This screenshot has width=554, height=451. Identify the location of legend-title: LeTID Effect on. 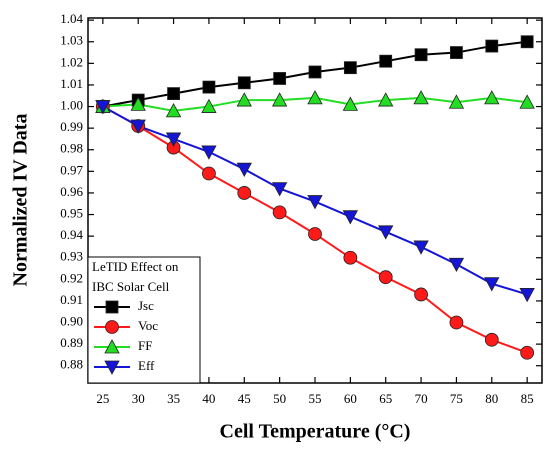
(135, 266).